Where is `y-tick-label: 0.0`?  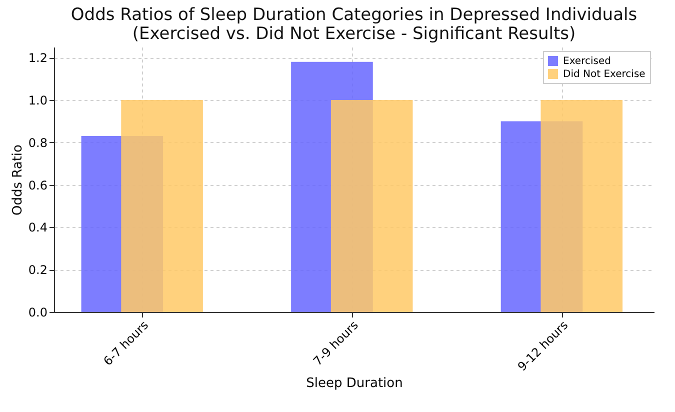 y-tick-label: 0.0 is located at coordinates (38, 313).